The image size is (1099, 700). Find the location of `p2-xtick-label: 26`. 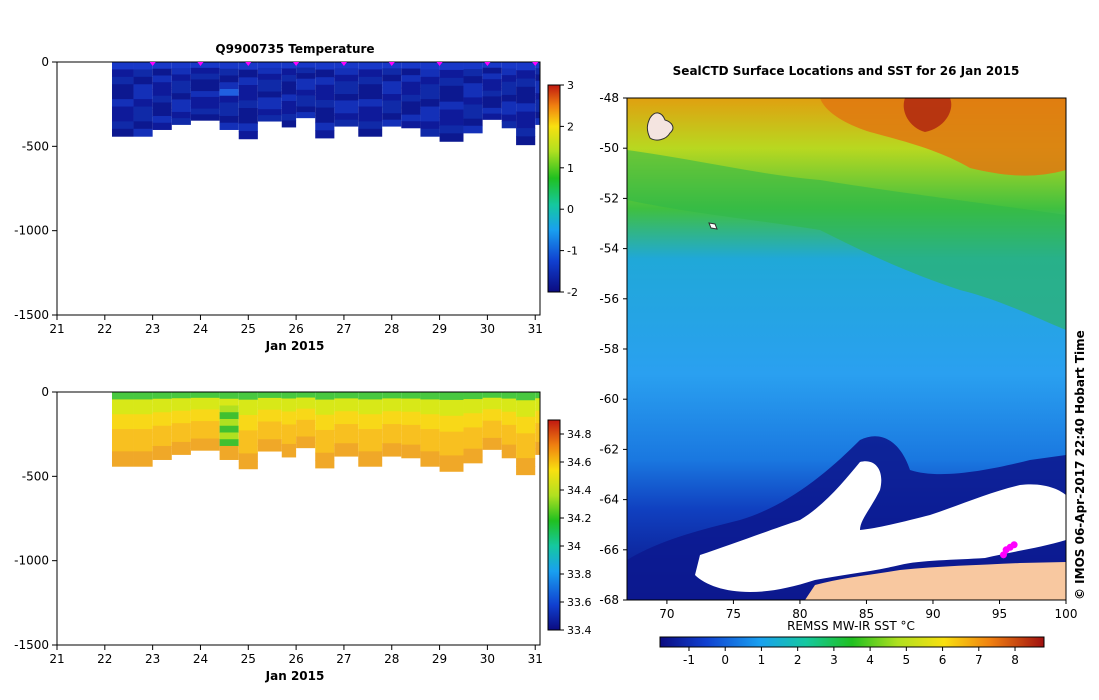

p2-xtick-label: 26 is located at coordinates (295, 659).